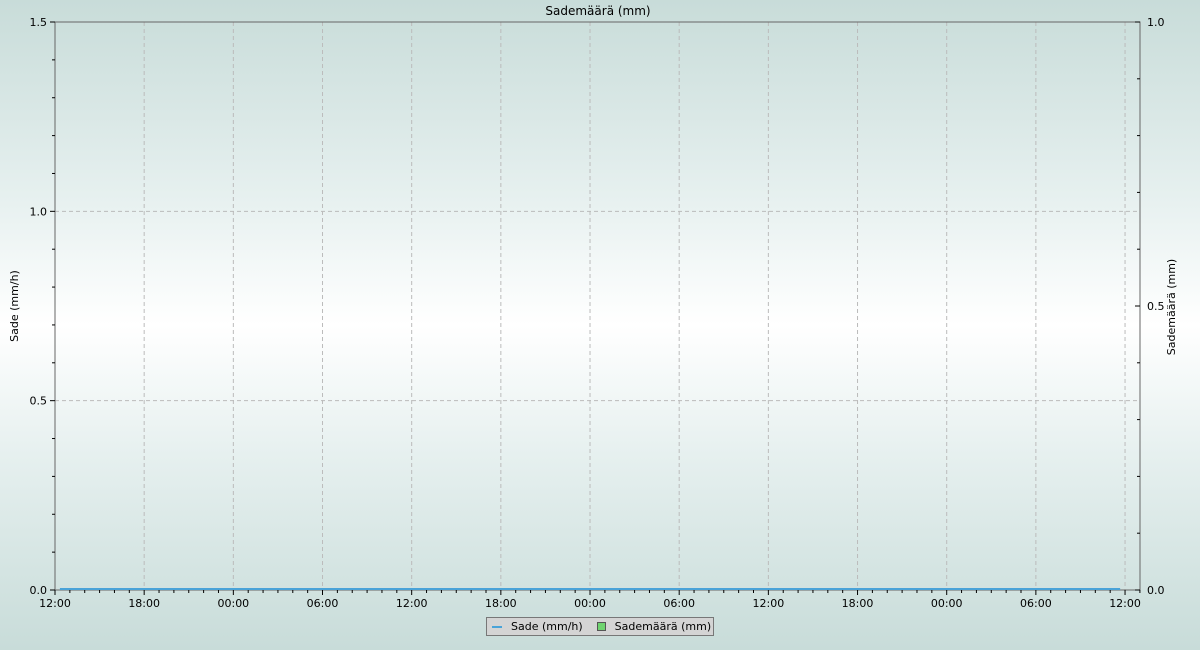 The height and width of the screenshot is (650, 1200). I want to click on y-right-tick-label: 1.0, so click(1156, 22).